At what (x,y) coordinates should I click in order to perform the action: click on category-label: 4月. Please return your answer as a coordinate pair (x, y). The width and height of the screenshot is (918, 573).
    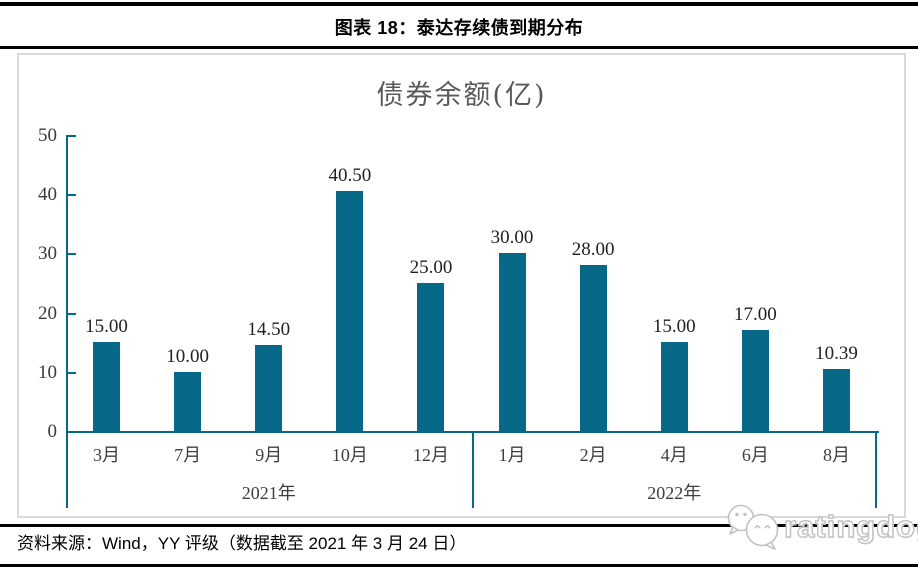
    Looking at the image, I should click on (674, 455).